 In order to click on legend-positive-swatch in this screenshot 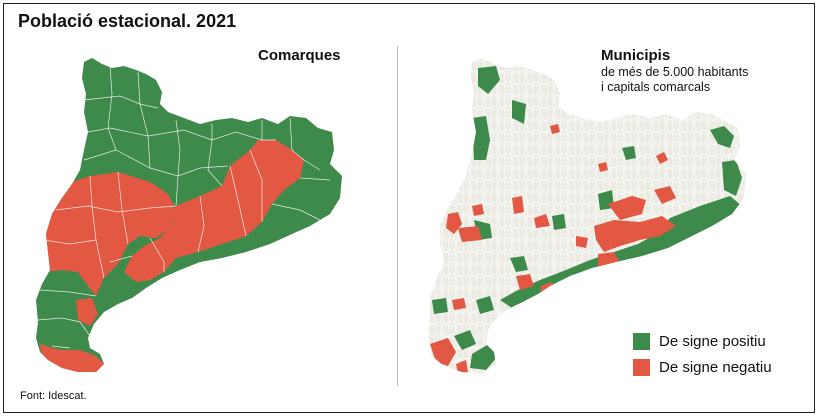, I will do `click(641, 341)`.